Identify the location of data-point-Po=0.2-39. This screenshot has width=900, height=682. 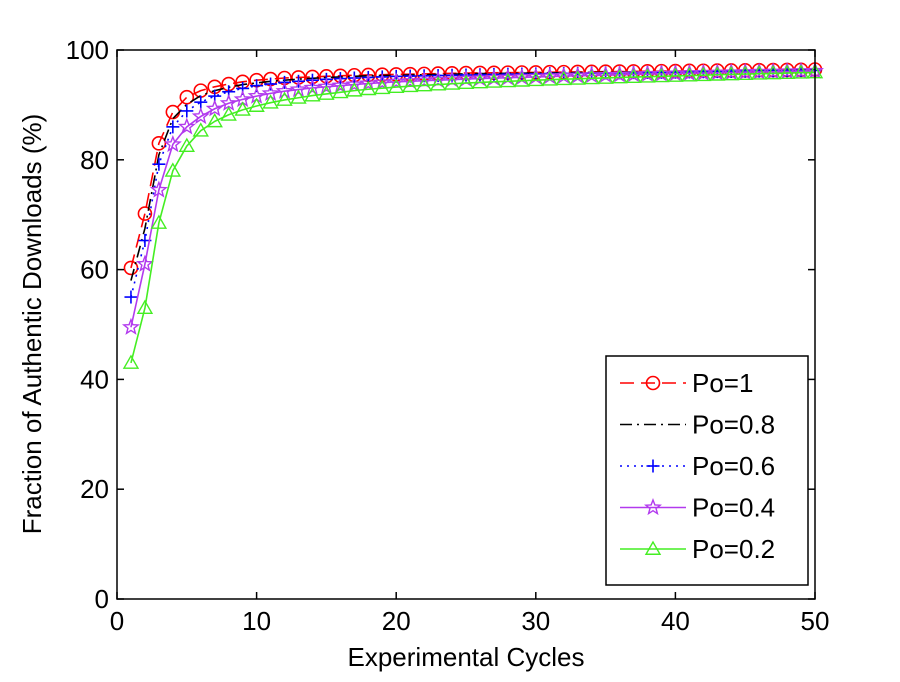
(661, 75).